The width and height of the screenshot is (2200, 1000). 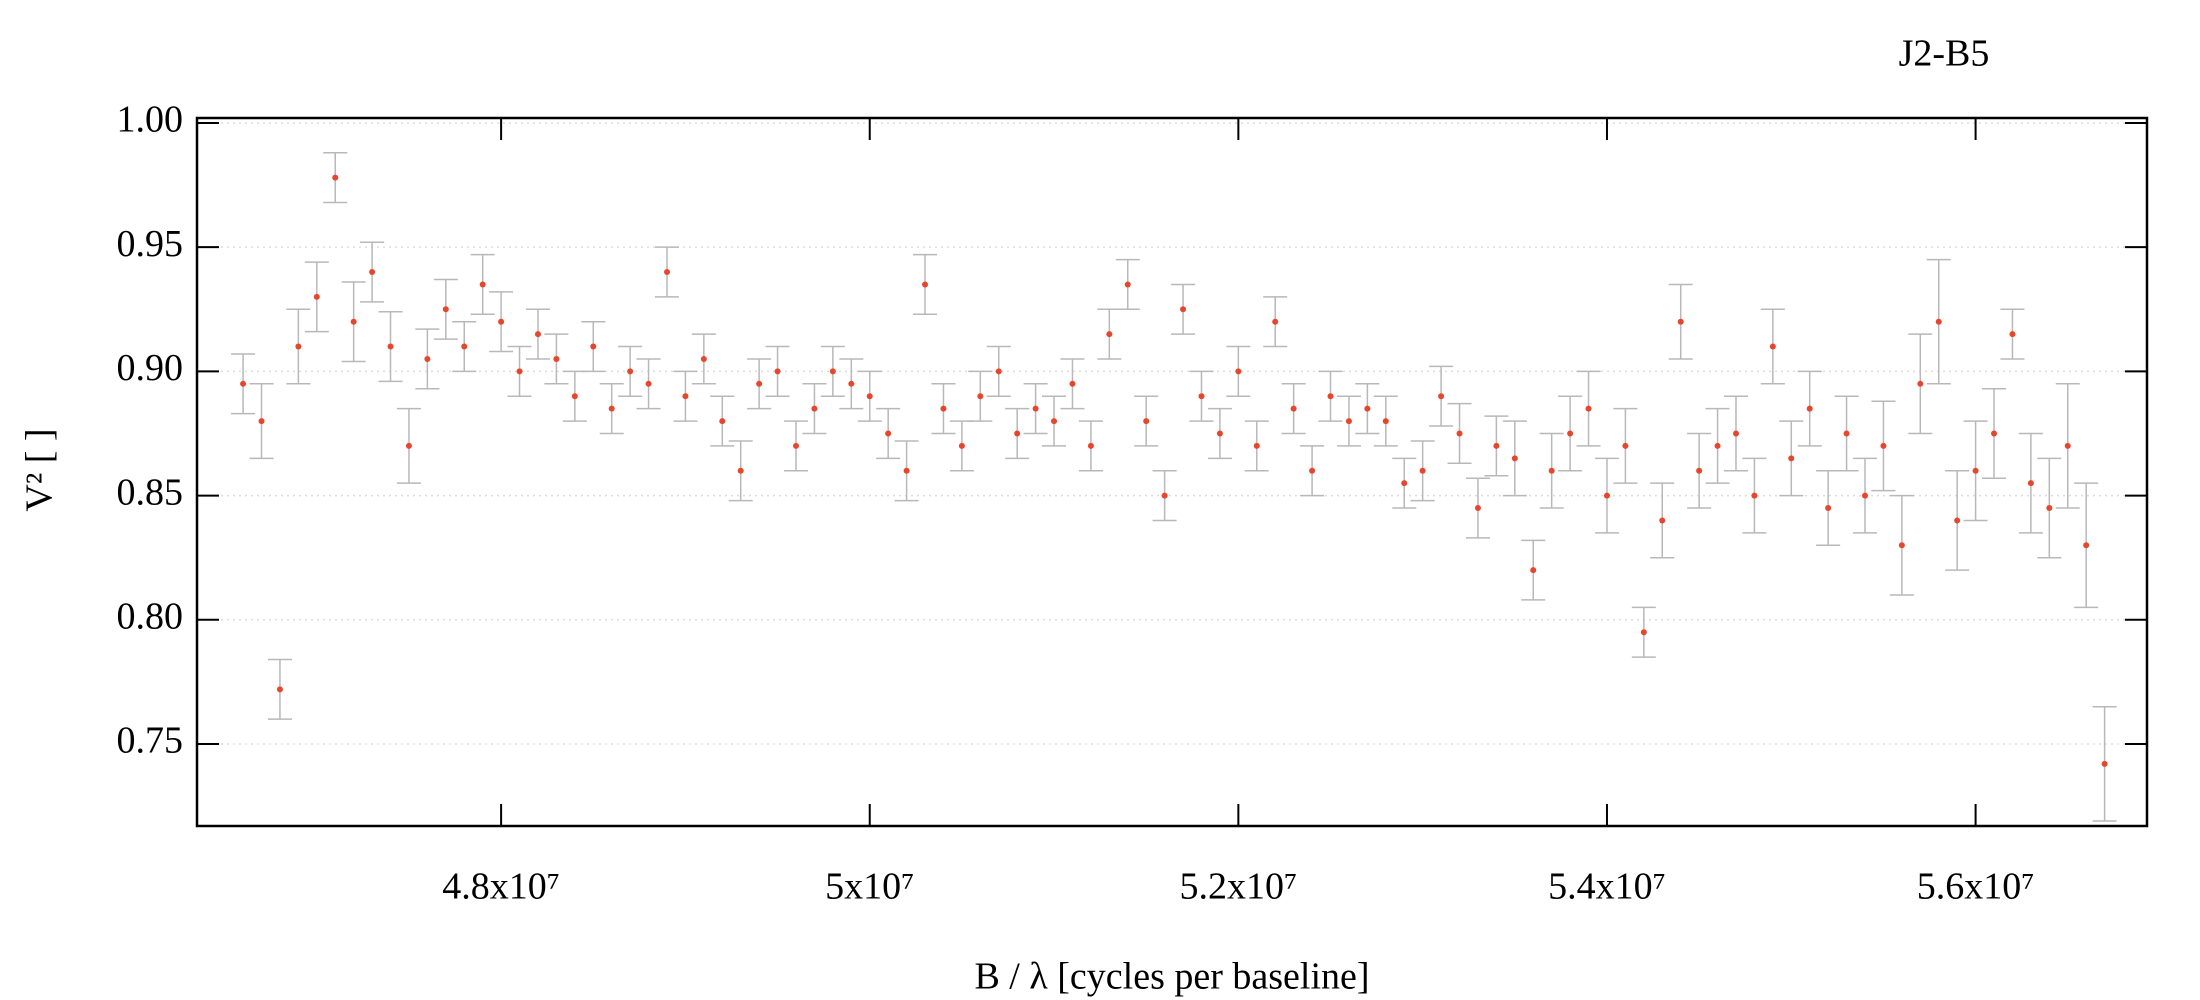 What do you see at coordinates (40, 469) in the screenshot?
I see `y-axis-label: V² [ ]` at bounding box center [40, 469].